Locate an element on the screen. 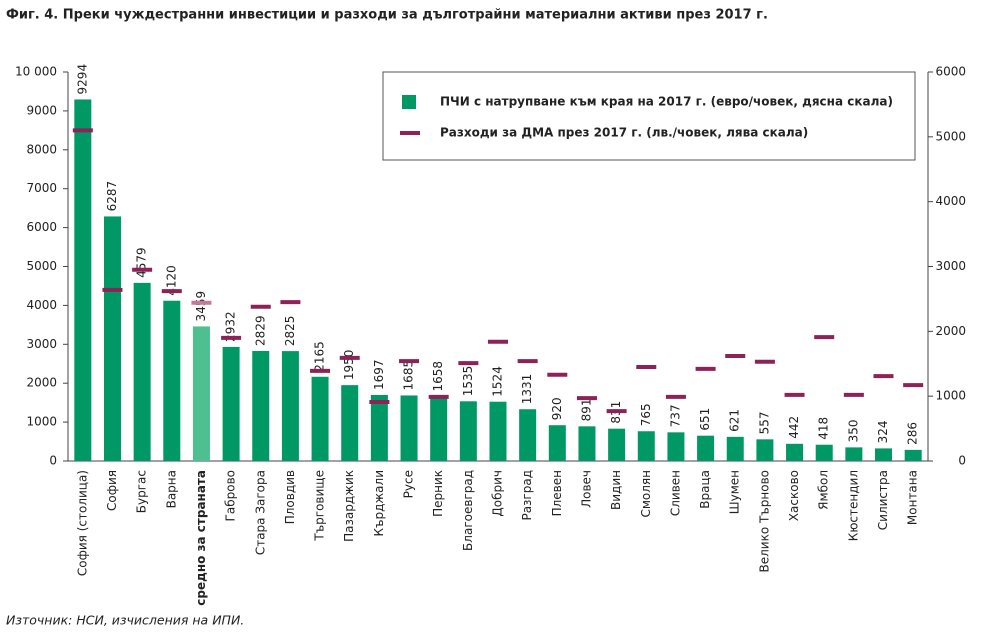 Image resolution: width=994 pixels, height=641 pixels. value-label: 350 is located at coordinates (853, 430).